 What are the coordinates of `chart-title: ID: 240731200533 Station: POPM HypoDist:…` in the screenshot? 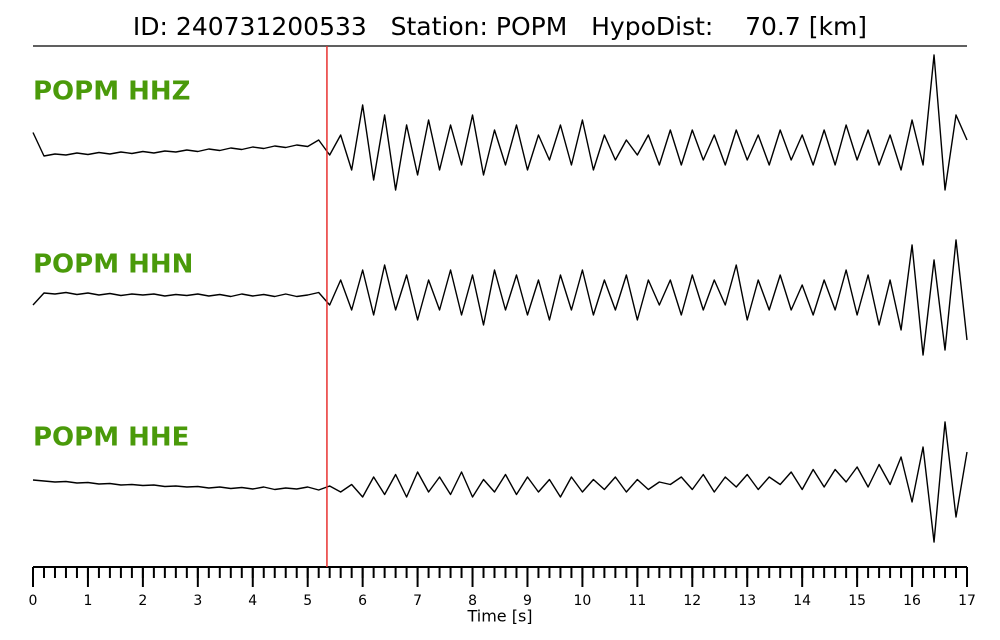 It's located at (500, 26).